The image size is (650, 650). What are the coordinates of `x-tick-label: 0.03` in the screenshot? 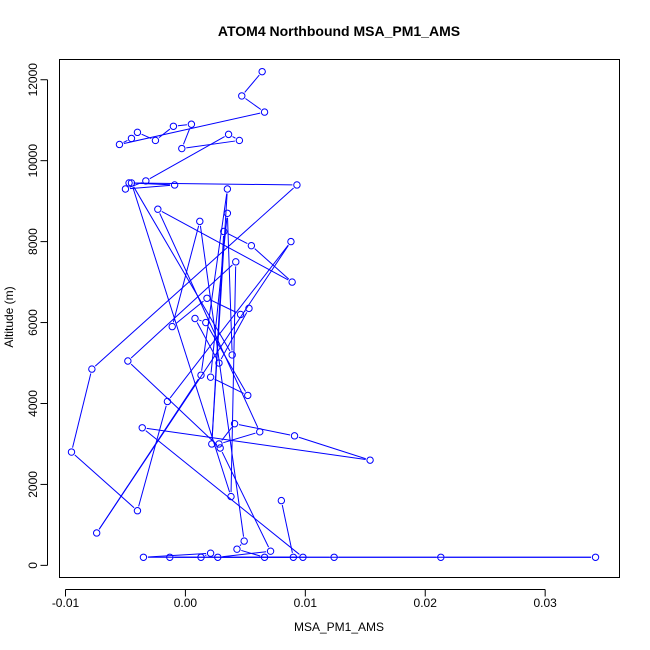 It's located at (545, 603).